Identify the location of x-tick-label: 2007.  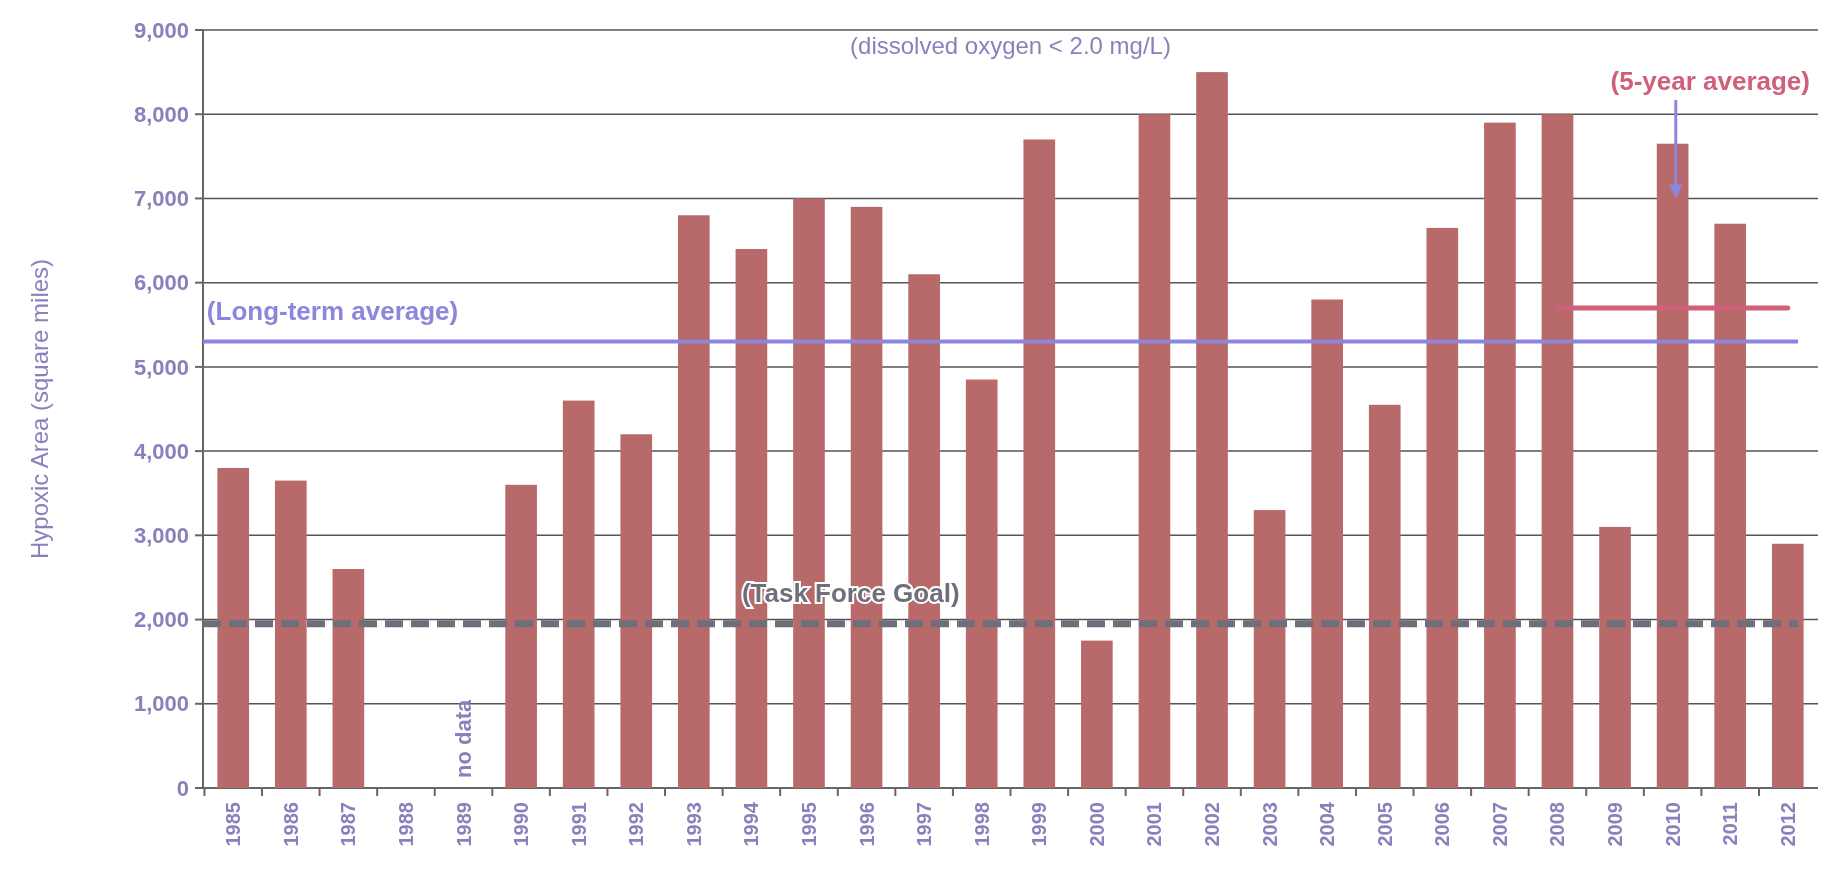
(1499, 824).